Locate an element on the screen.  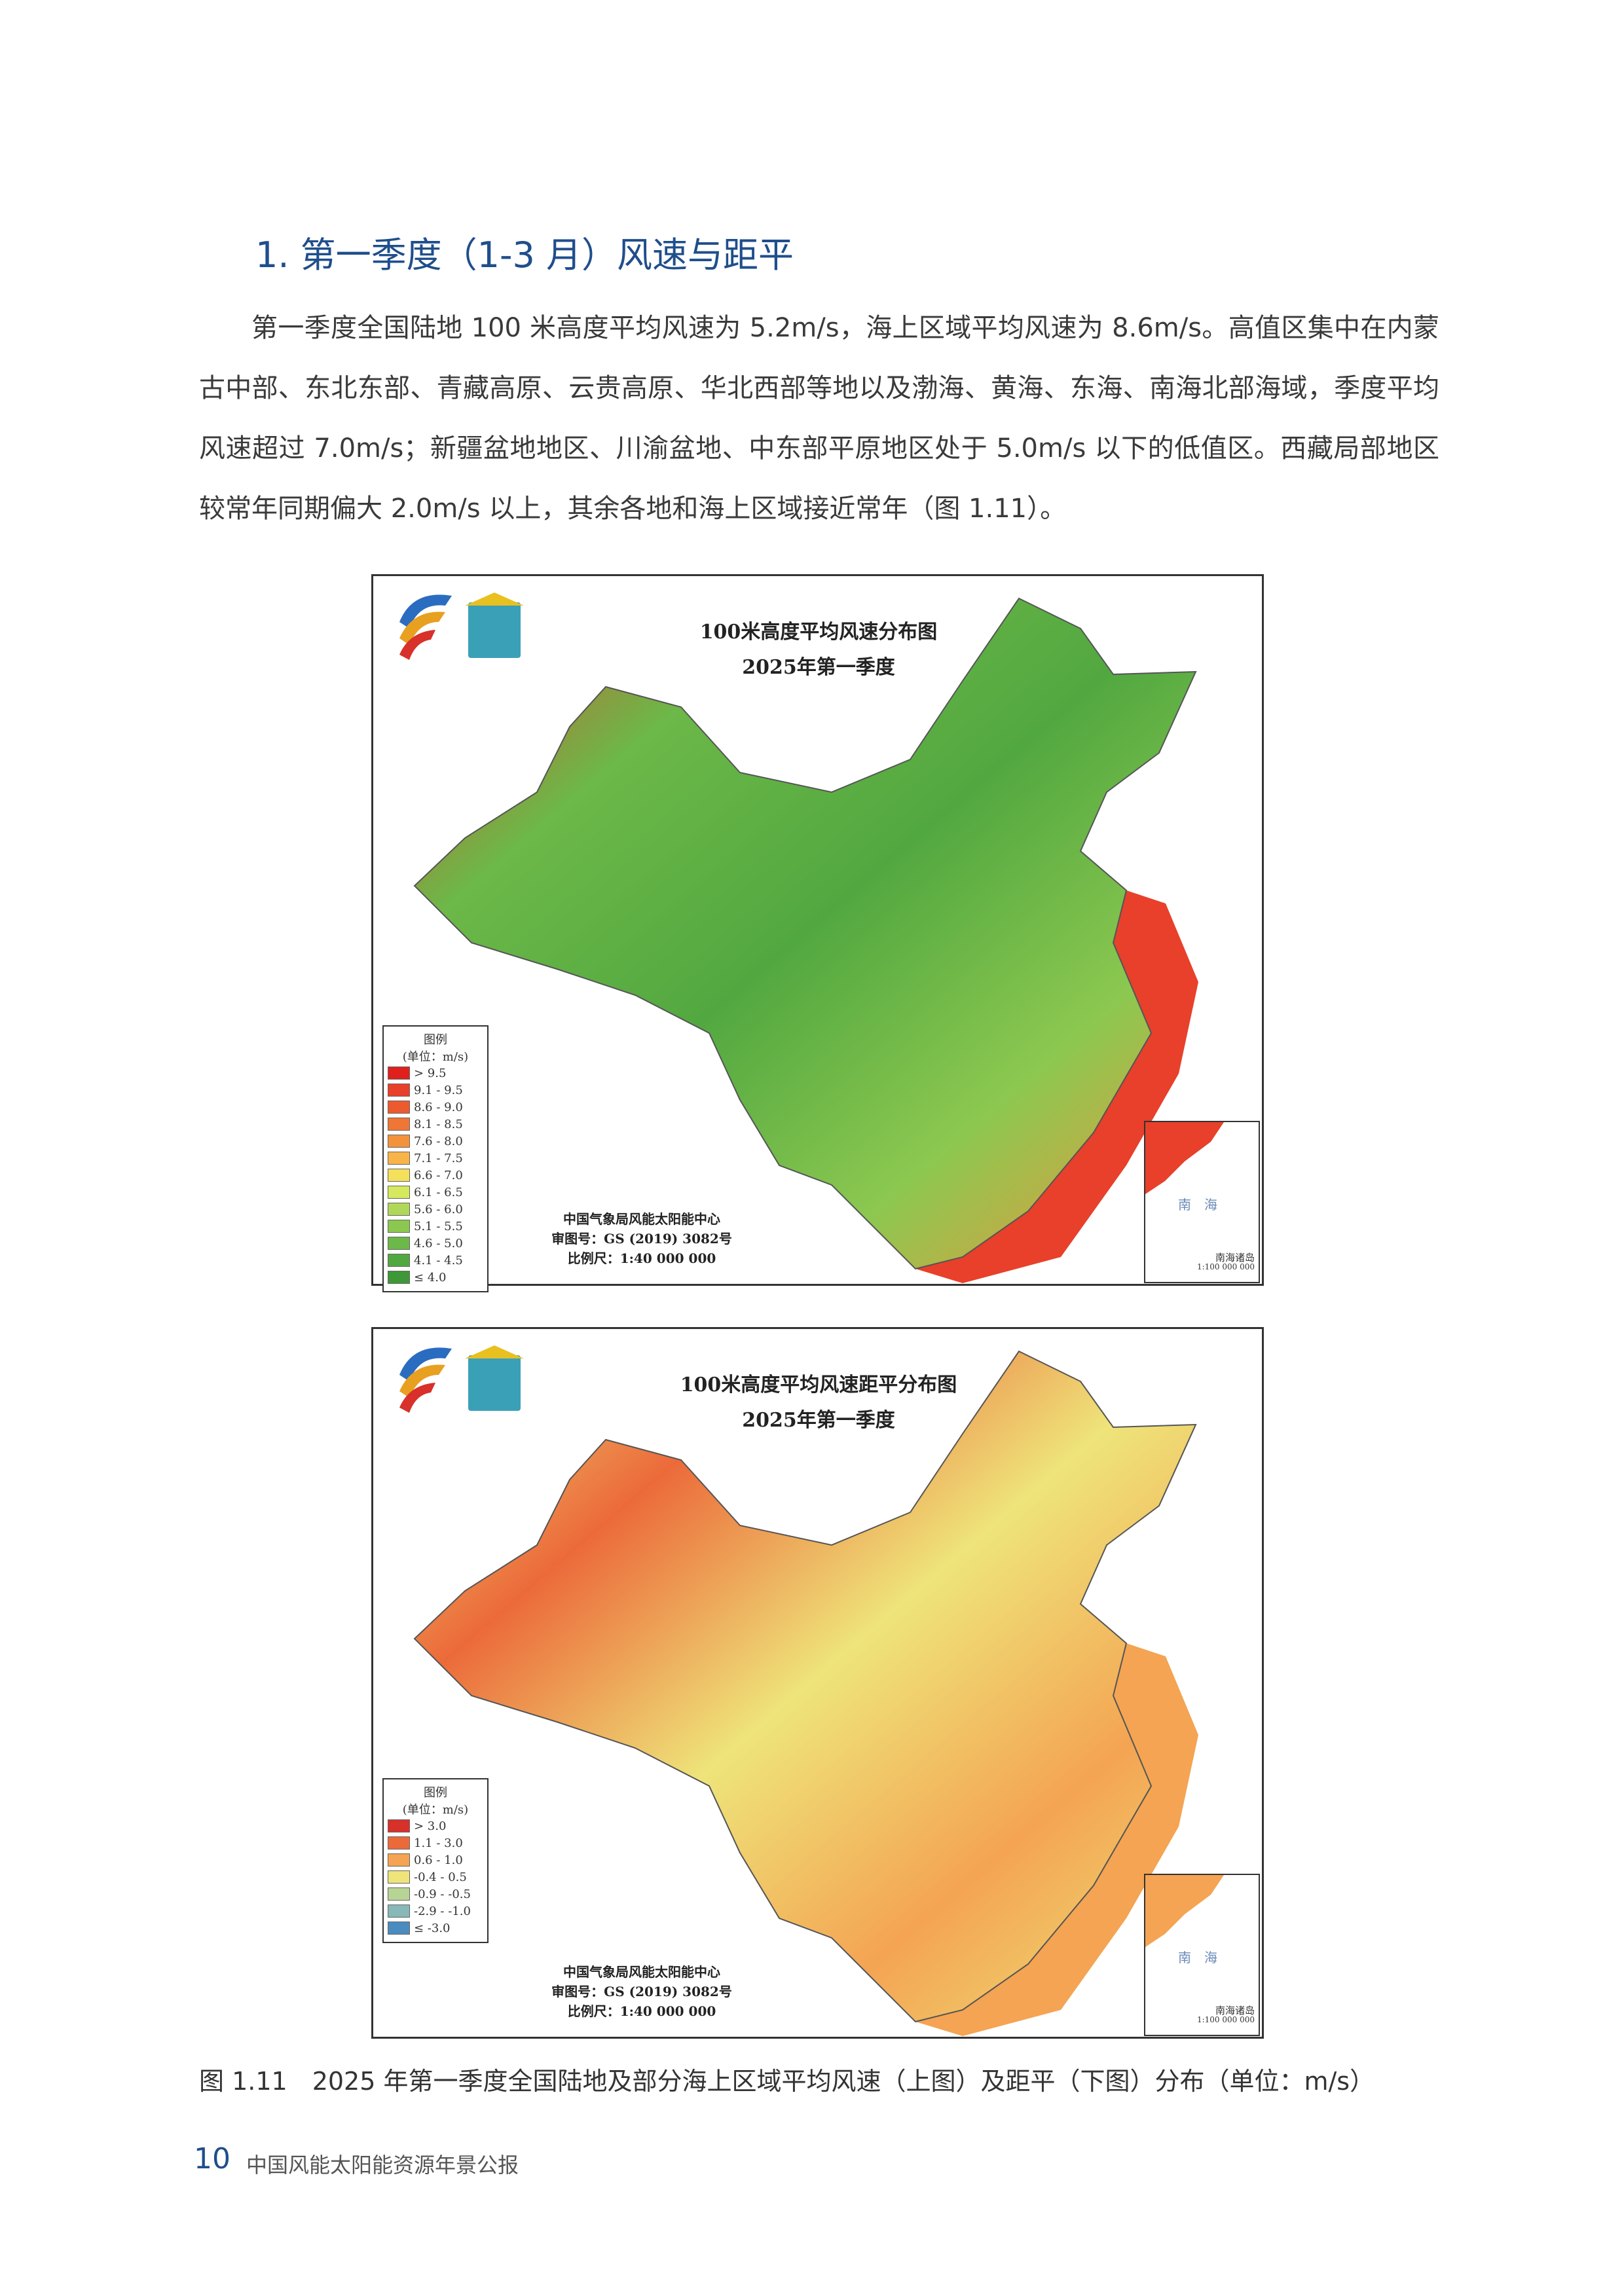
legend-row: > 3.0 is located at coordinates (435, 1825).